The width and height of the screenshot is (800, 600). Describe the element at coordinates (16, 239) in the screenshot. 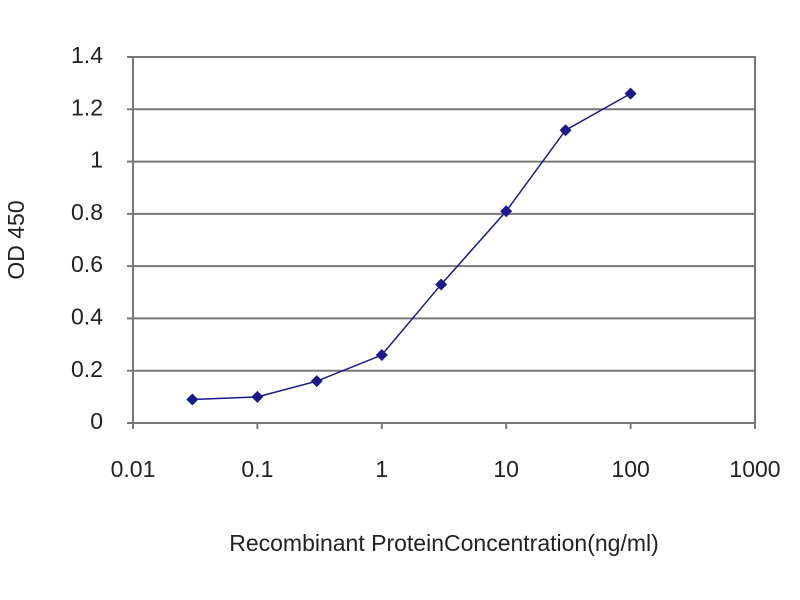

I see `y-axis-title: OD 450` at that location.